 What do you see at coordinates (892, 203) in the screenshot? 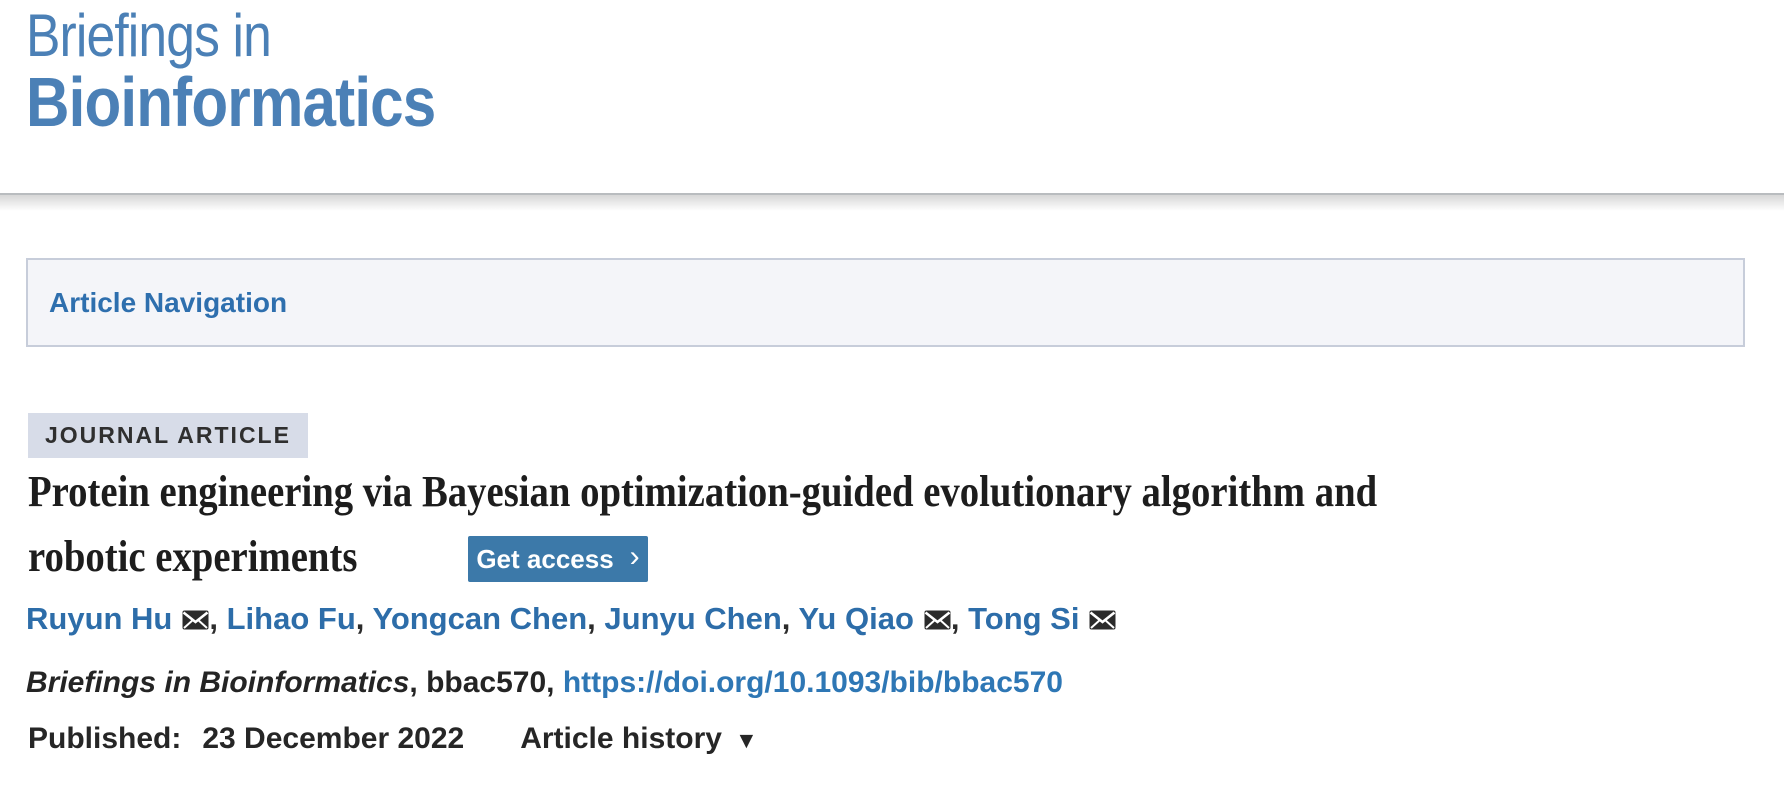
I see `header-divider-shadow` at bounding box center [892, 203].